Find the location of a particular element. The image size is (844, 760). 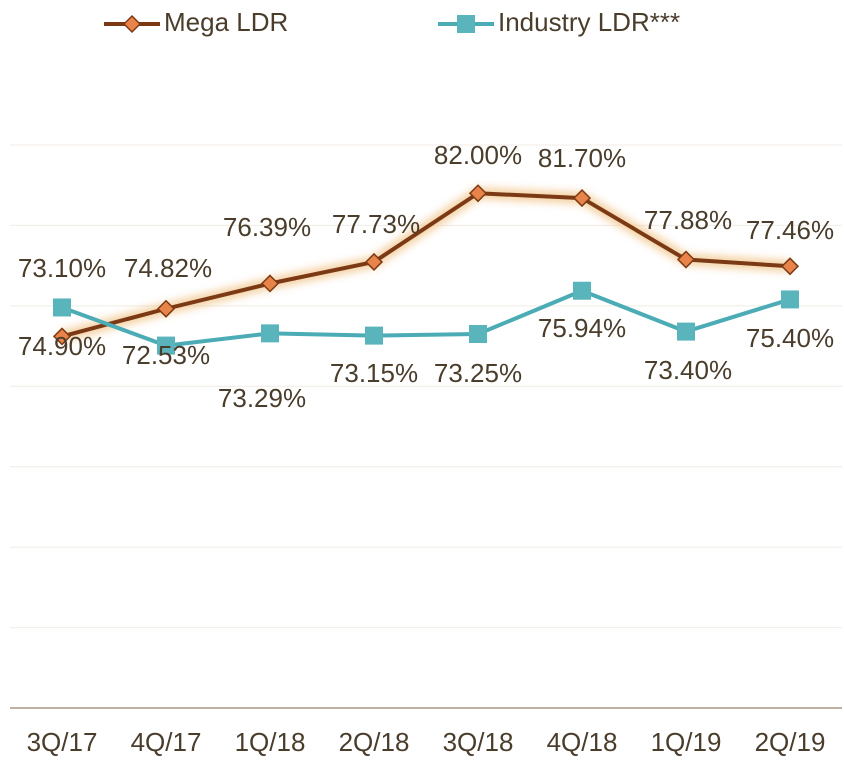

data-label: 73.29% is located at coordinates (262, 398).